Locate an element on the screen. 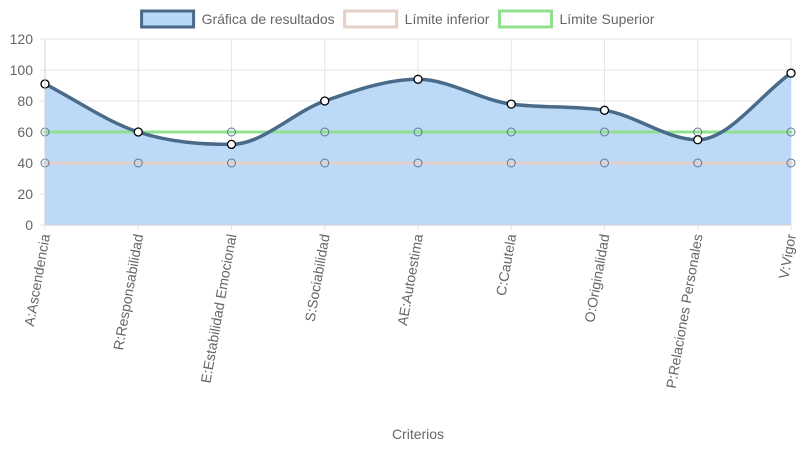  legend-item-limite-inferior: Límite inferior is located at coordinates (416, 19).